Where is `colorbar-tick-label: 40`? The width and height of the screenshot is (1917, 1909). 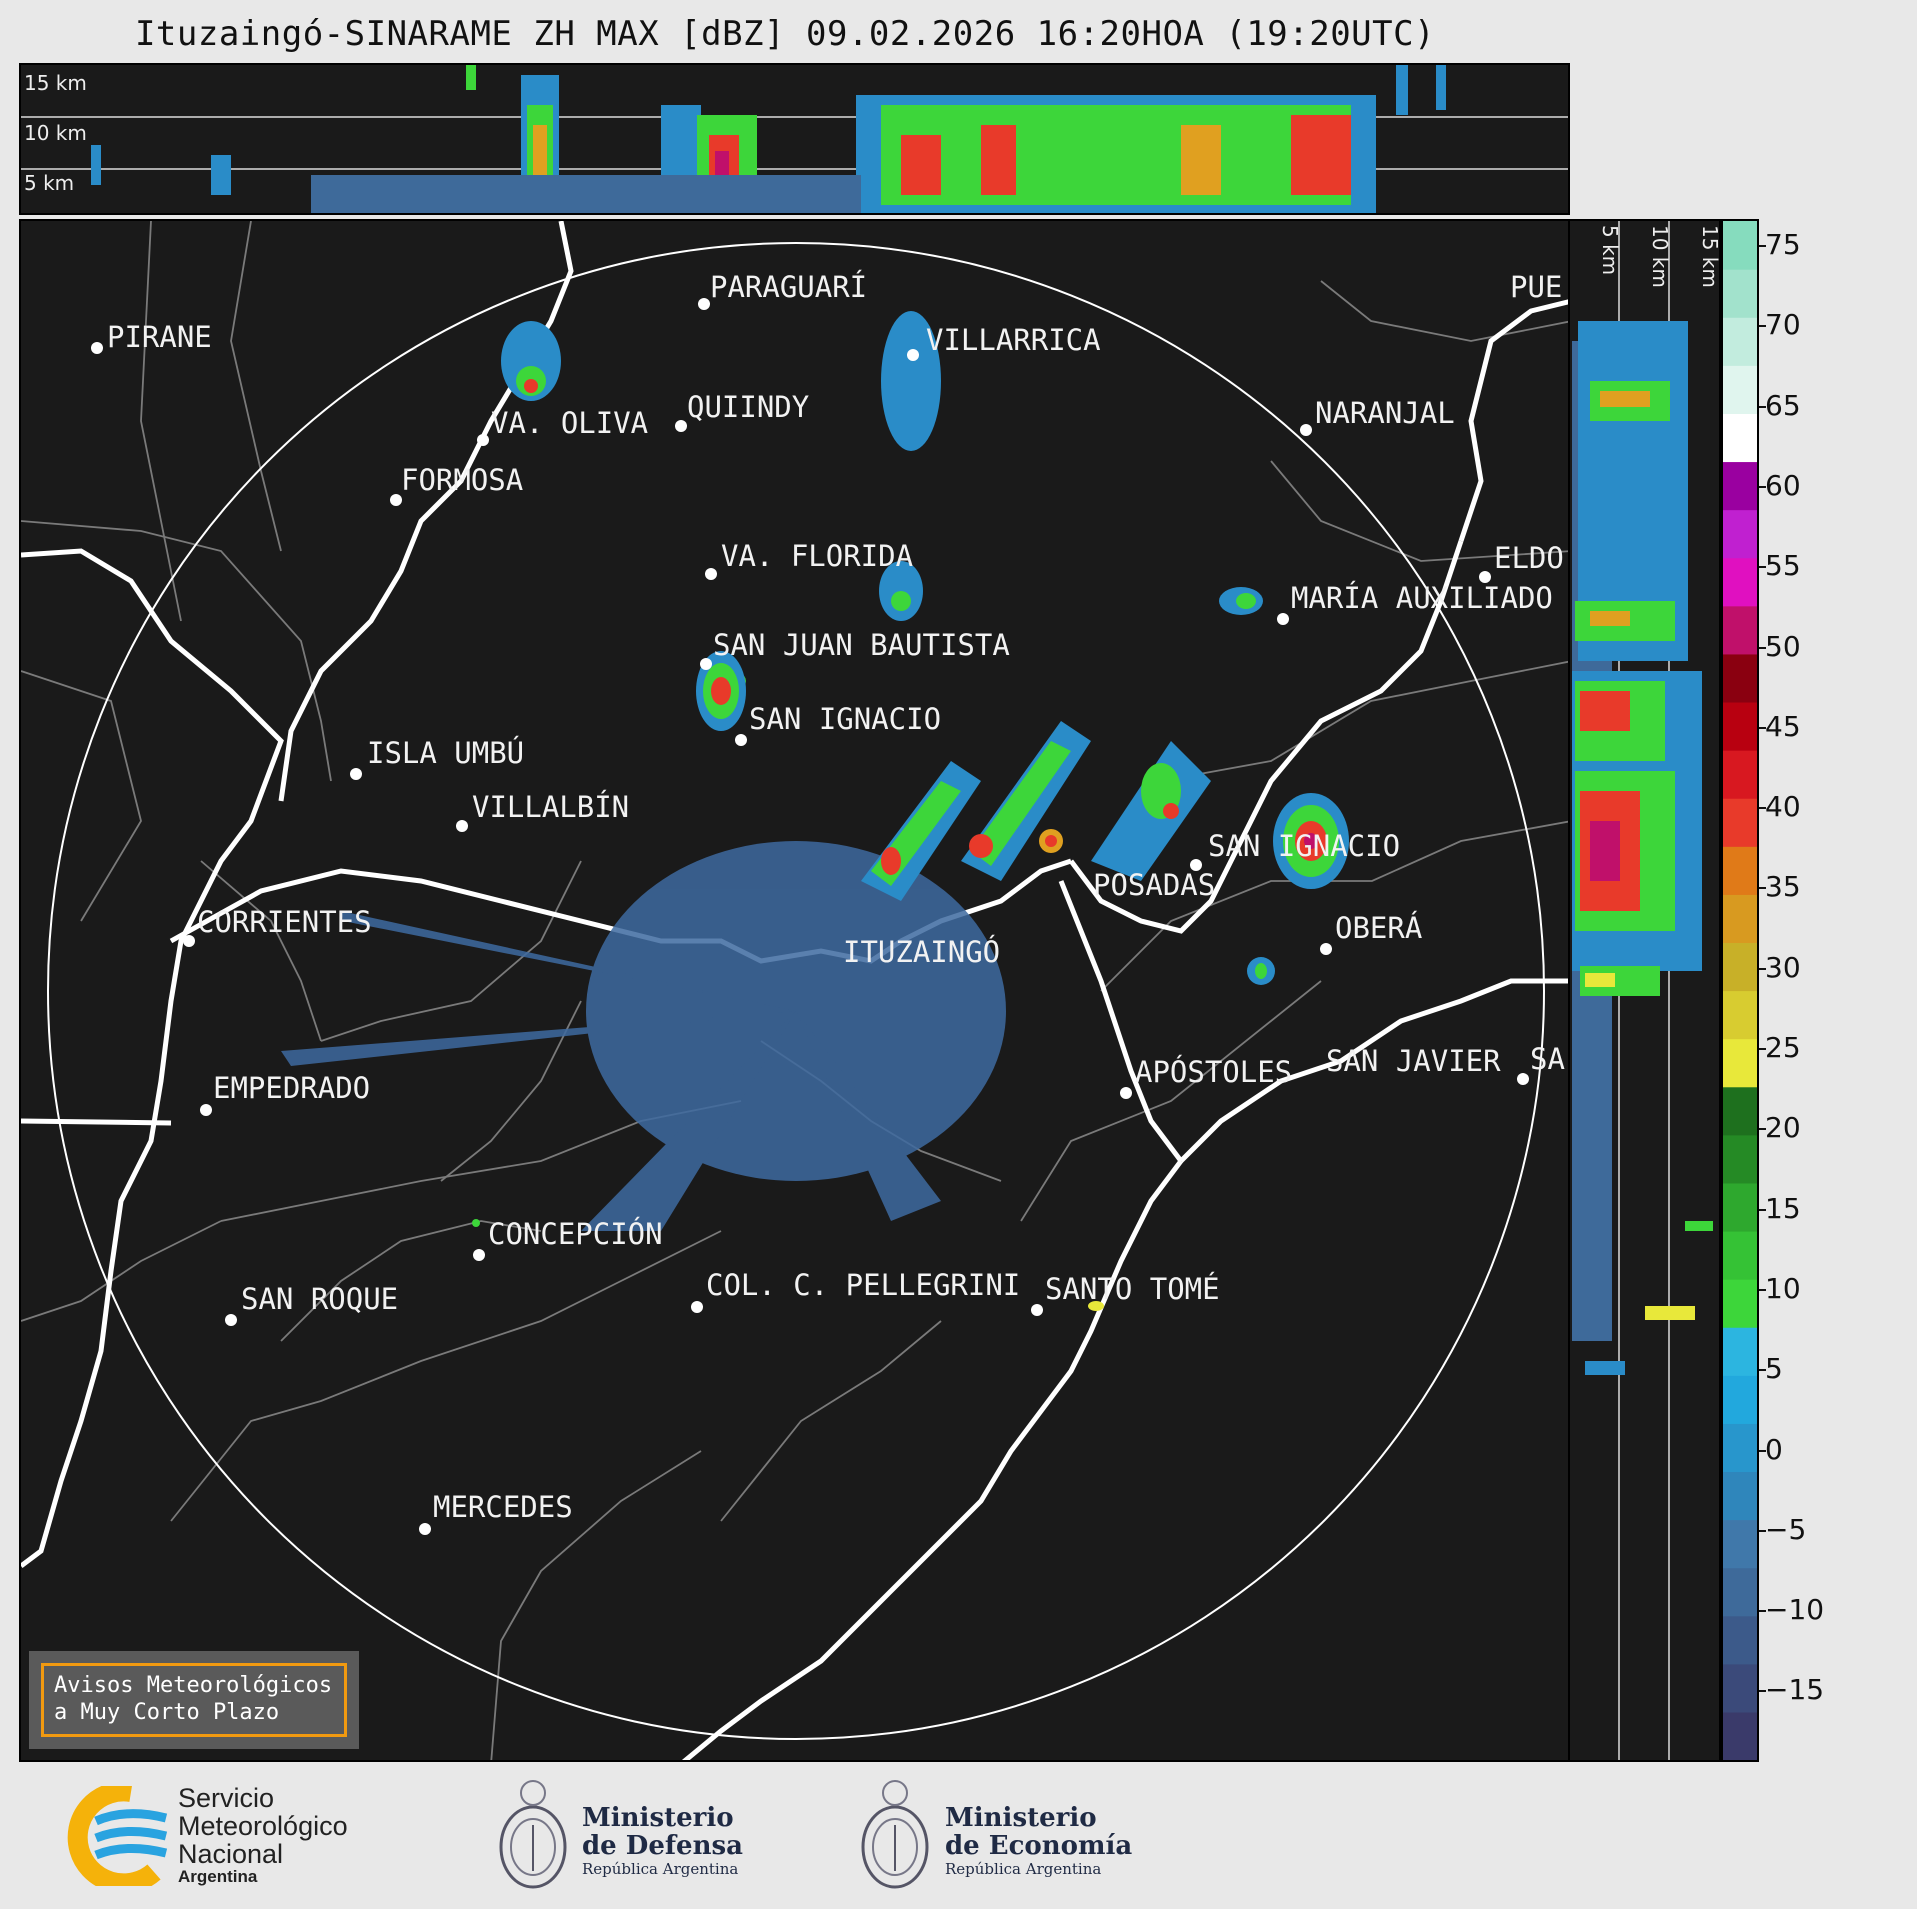
colorbar-tick-label: 40 is located at coordinates (1783, 807).